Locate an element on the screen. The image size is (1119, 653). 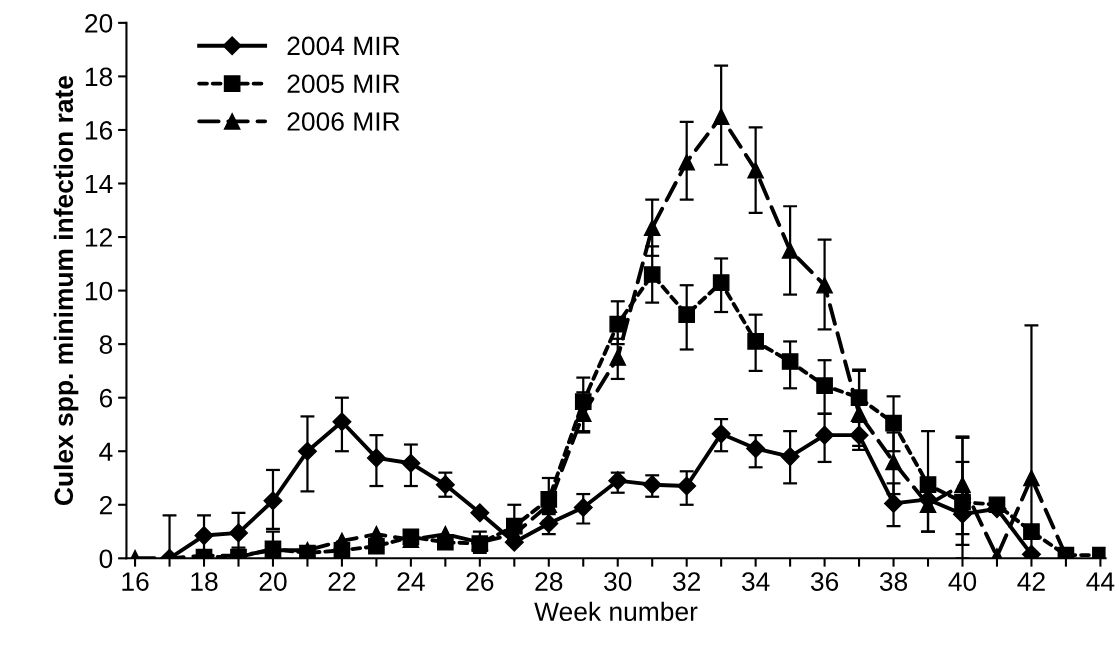
x-axis-title: Week number is located at coordinates (616, 611).